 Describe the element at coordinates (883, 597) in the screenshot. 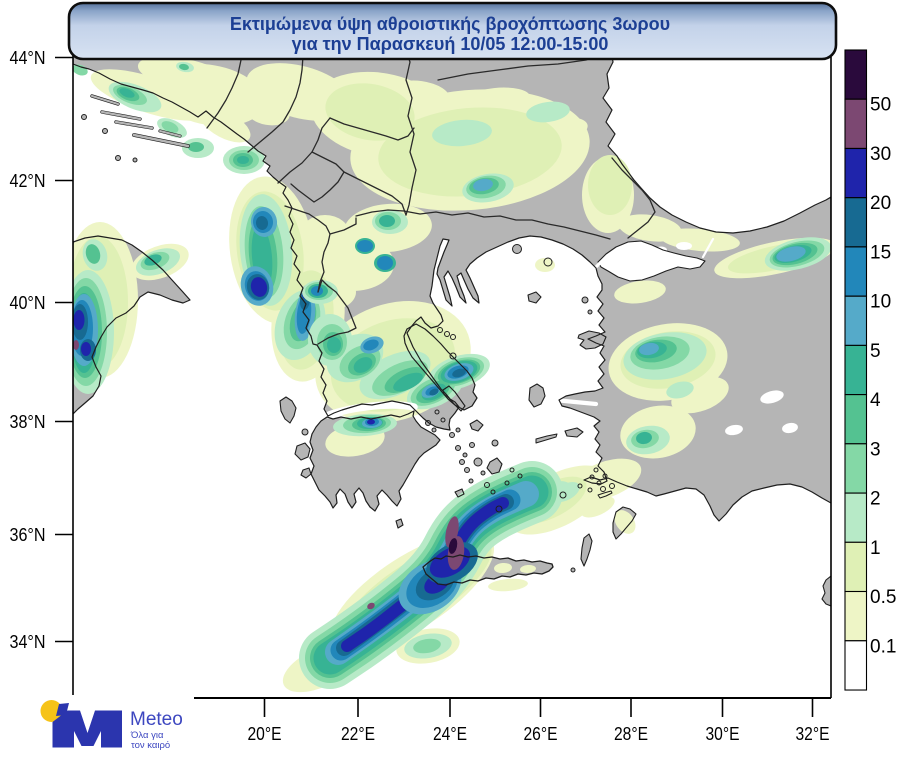

I see `svg-text: 0.5` at that location.